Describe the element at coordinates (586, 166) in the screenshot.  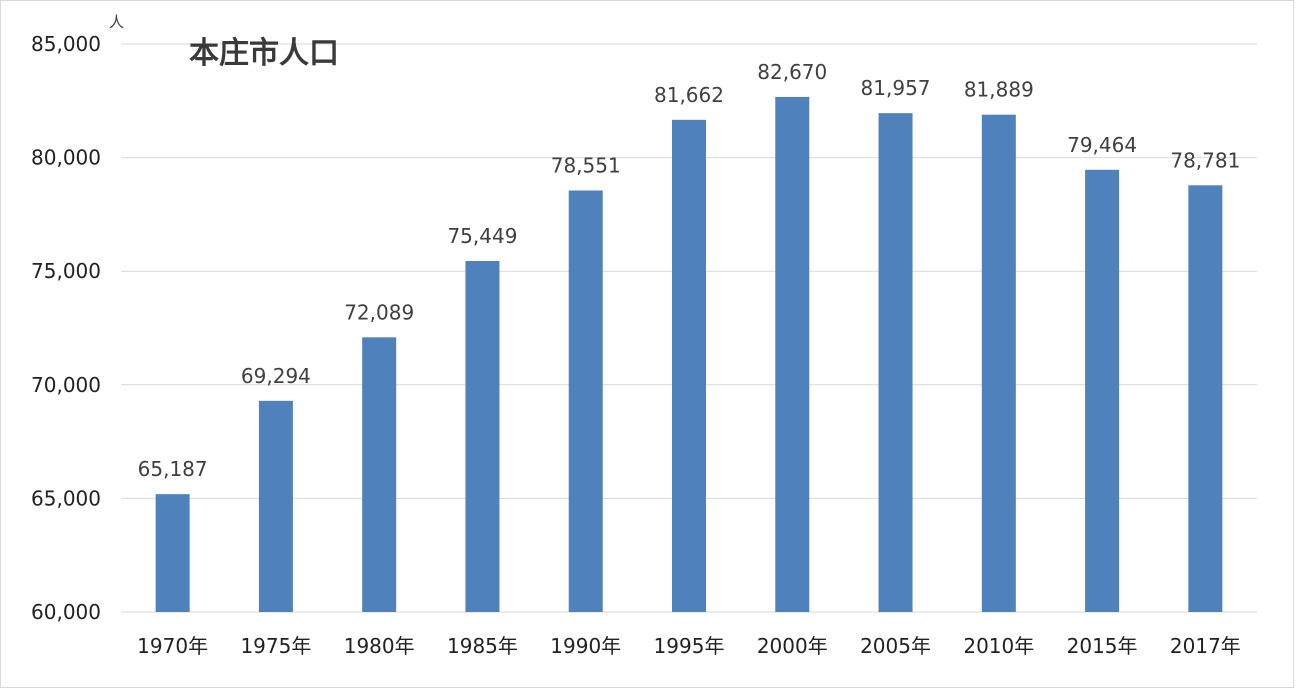
I see `data-label: 78,551` at that location.